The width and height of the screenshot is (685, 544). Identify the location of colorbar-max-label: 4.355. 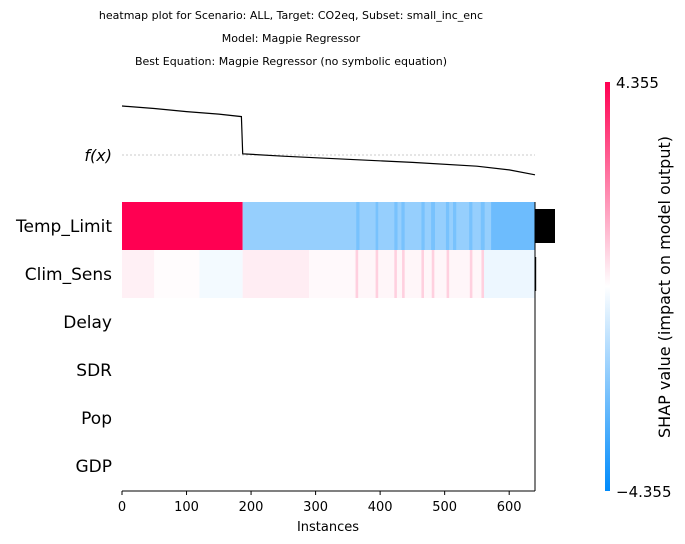
(637, 83).